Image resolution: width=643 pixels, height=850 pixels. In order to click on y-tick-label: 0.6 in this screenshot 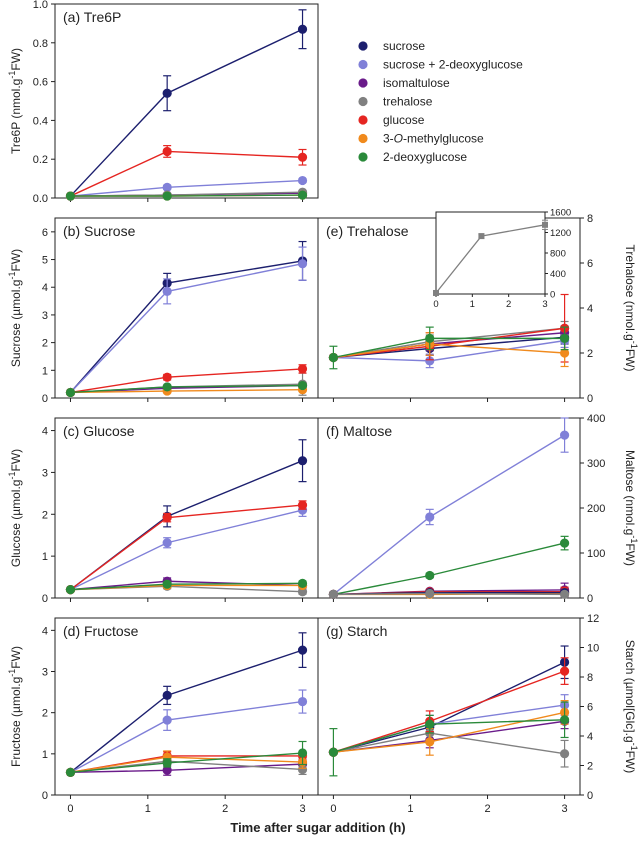, I will do `click(40, 83)`.